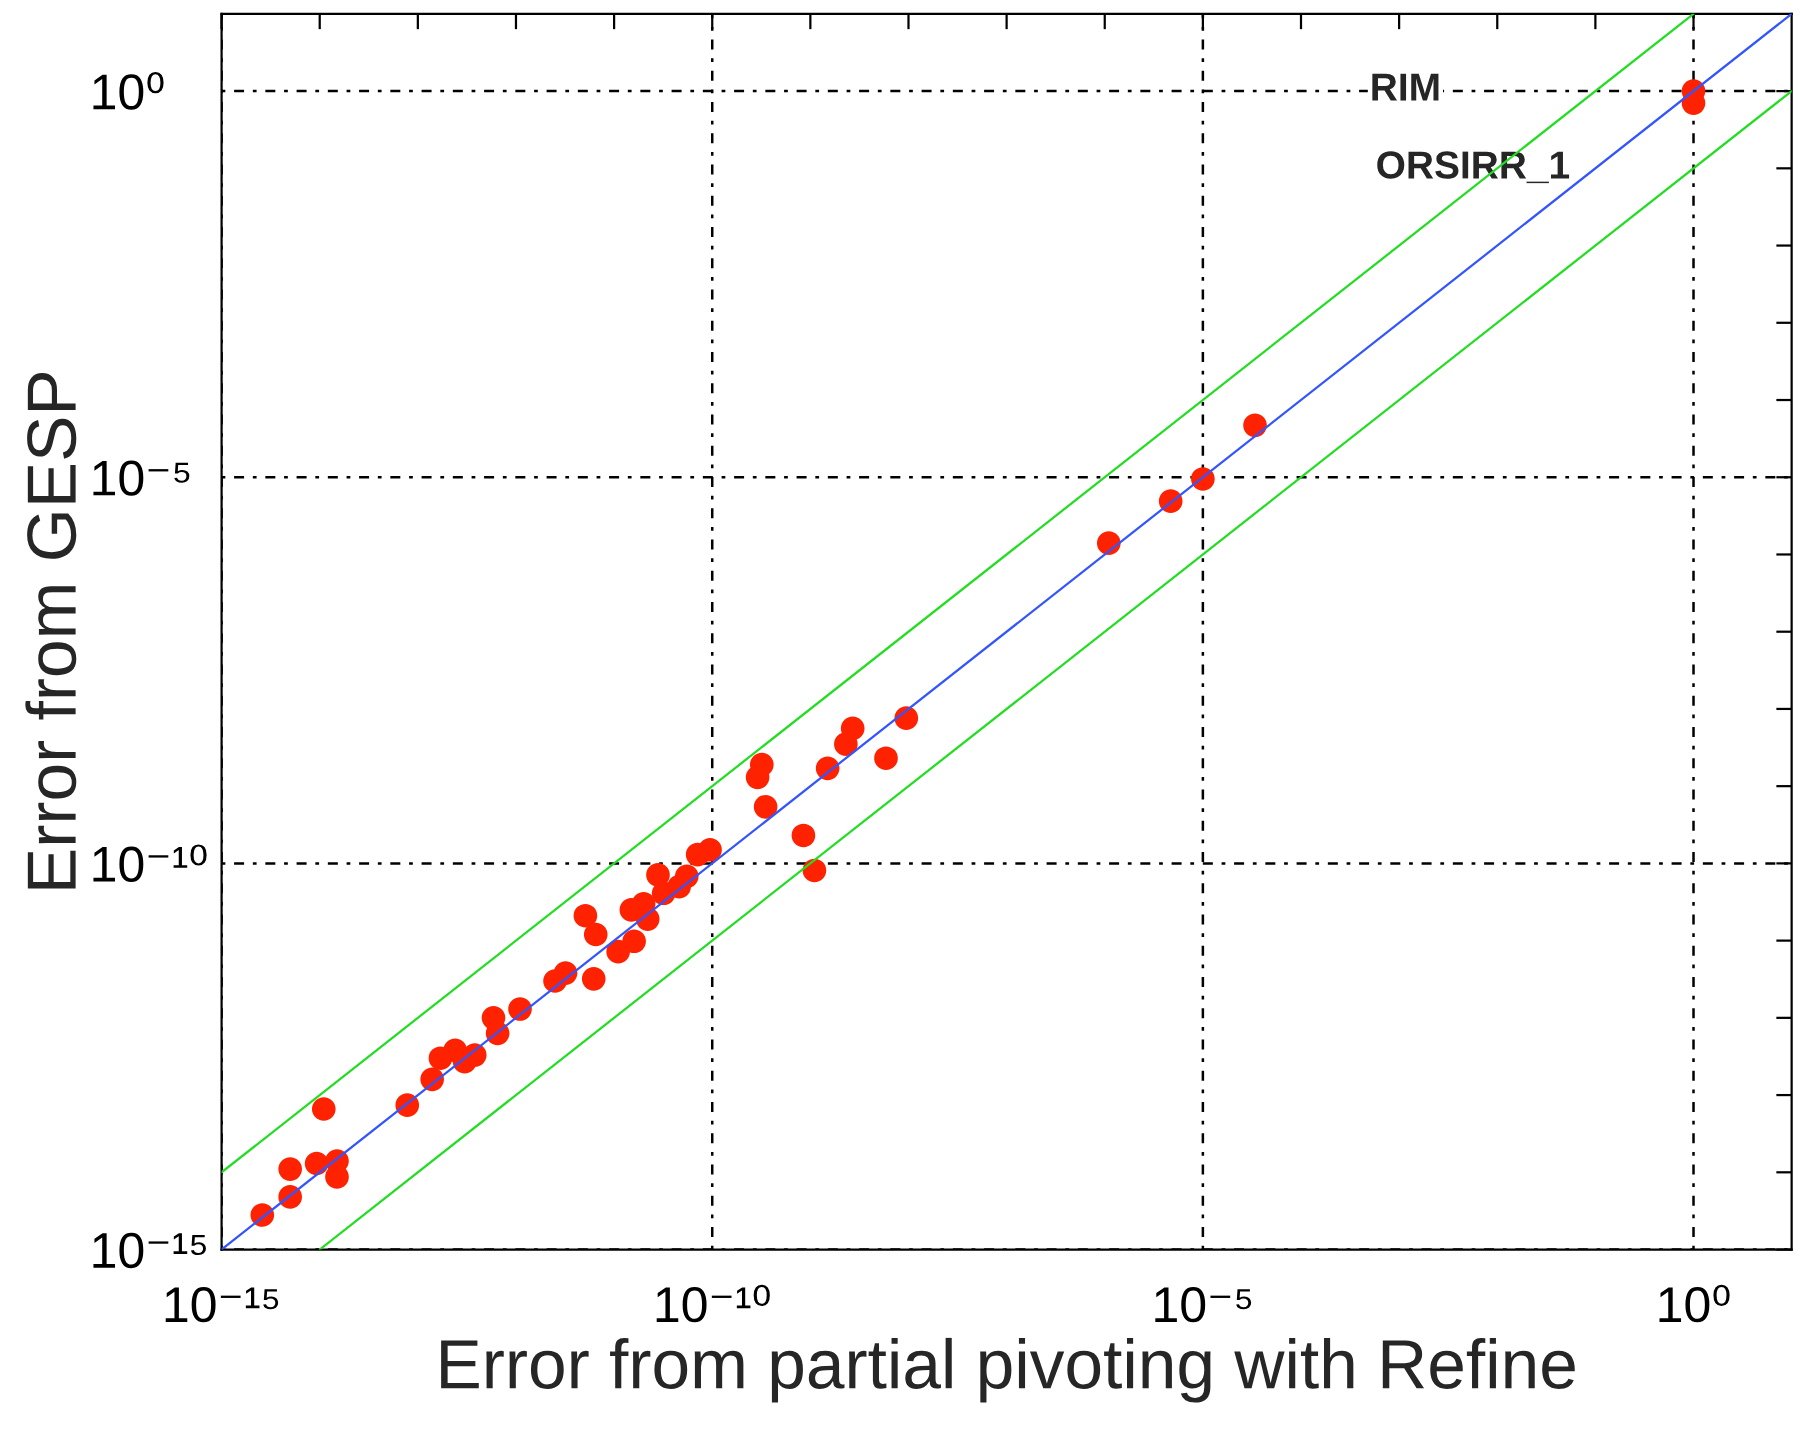  What do you see at coordinates (150, 863) in the screenshot?
I see `y-tick-label: 10⁻¹⁰` at bounding box center [150, 863].